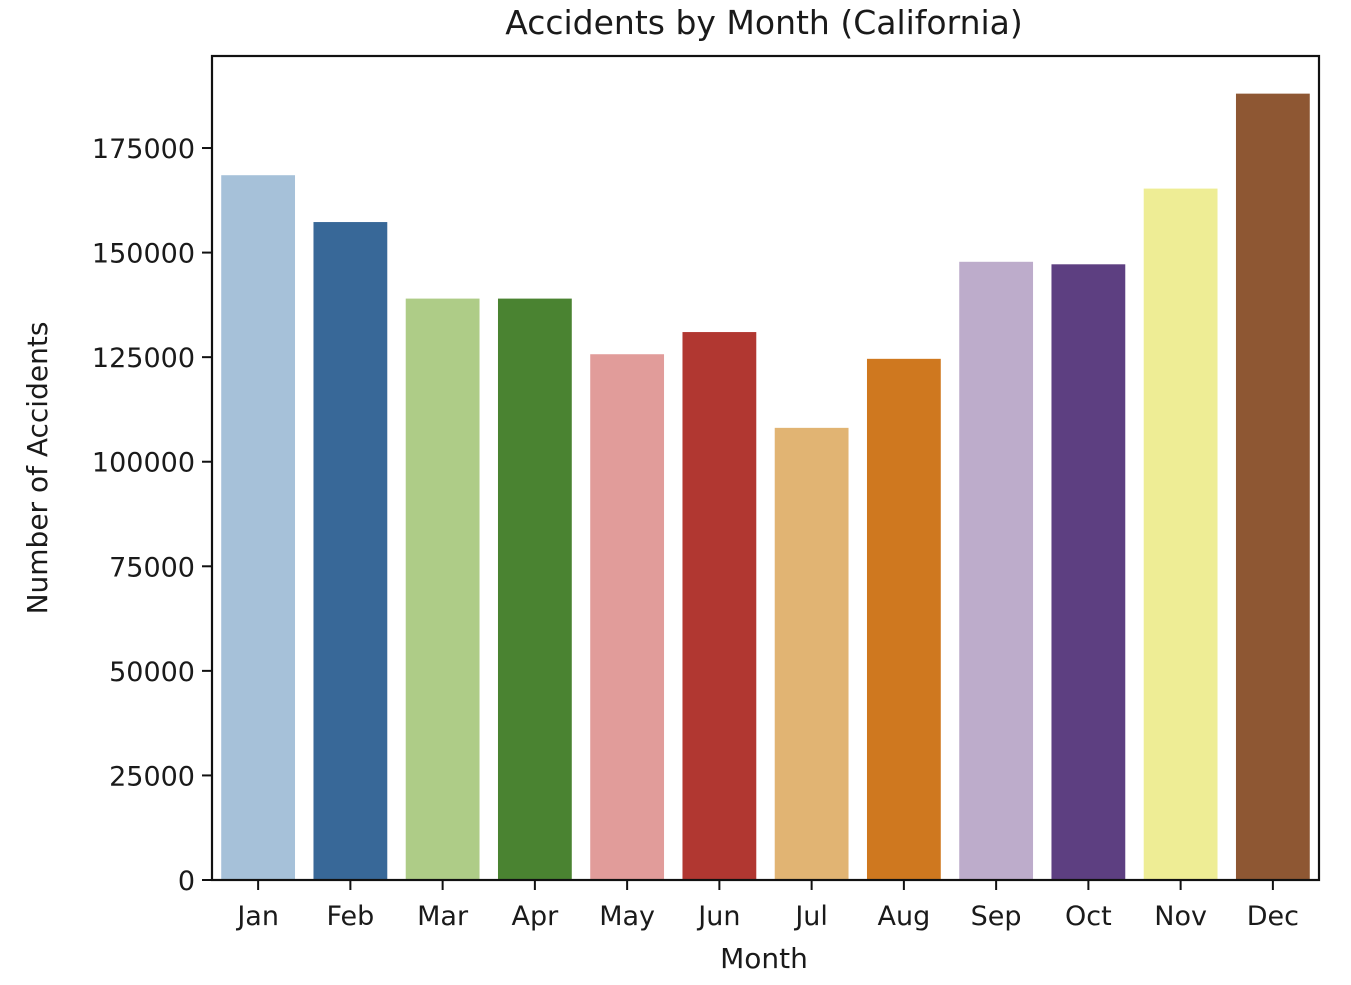  Describe the element at coordinates (996, 916) in the screenshot. I see `x-tick-label: Sep` at that location.